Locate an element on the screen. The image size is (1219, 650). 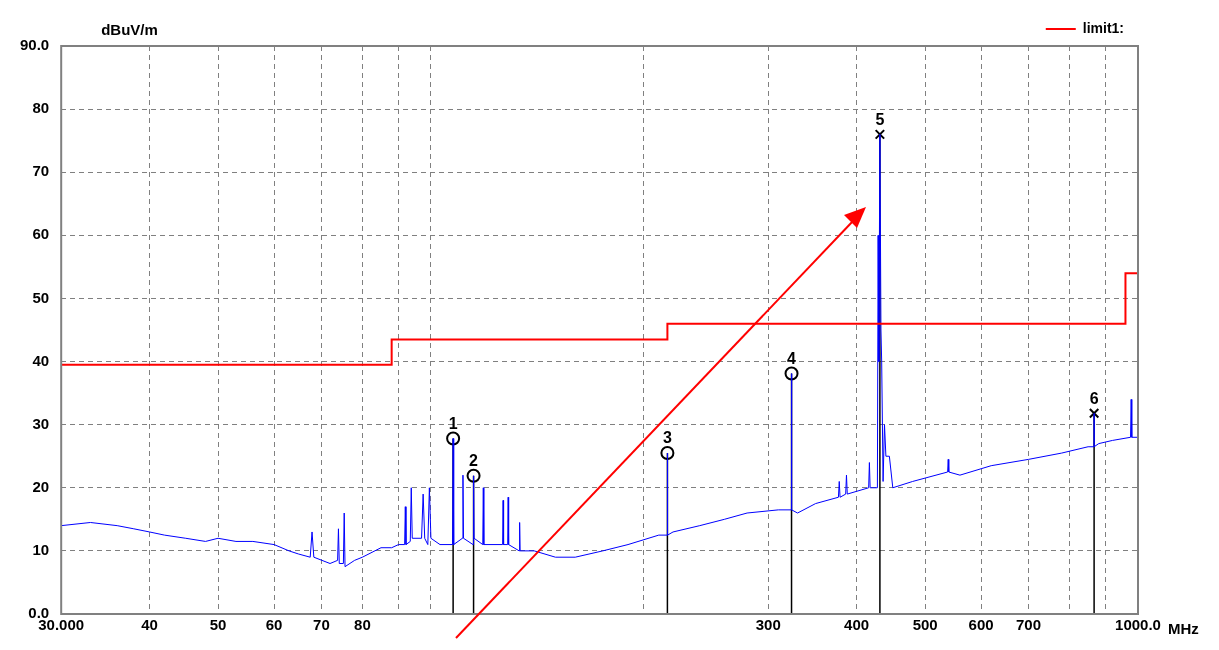
y-tick-label: 20 is located at coordinates (41, 486).